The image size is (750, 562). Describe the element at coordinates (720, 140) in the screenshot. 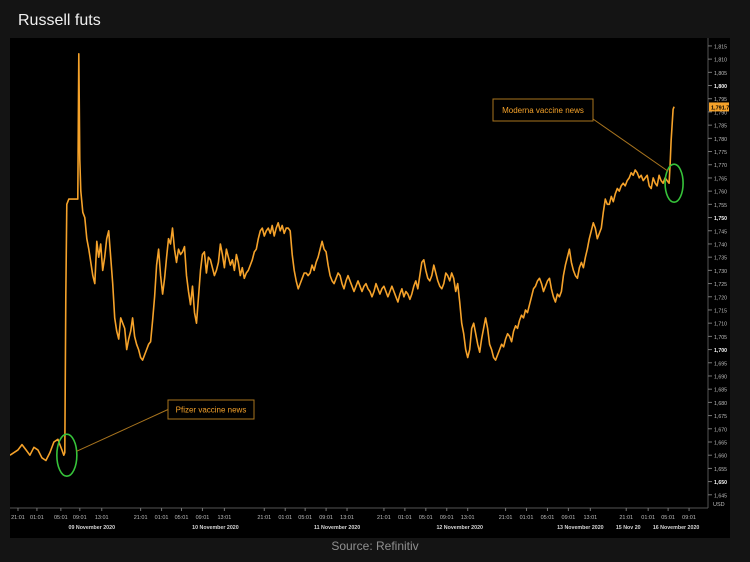

I see `y-tick-label: 1,780` at that location.